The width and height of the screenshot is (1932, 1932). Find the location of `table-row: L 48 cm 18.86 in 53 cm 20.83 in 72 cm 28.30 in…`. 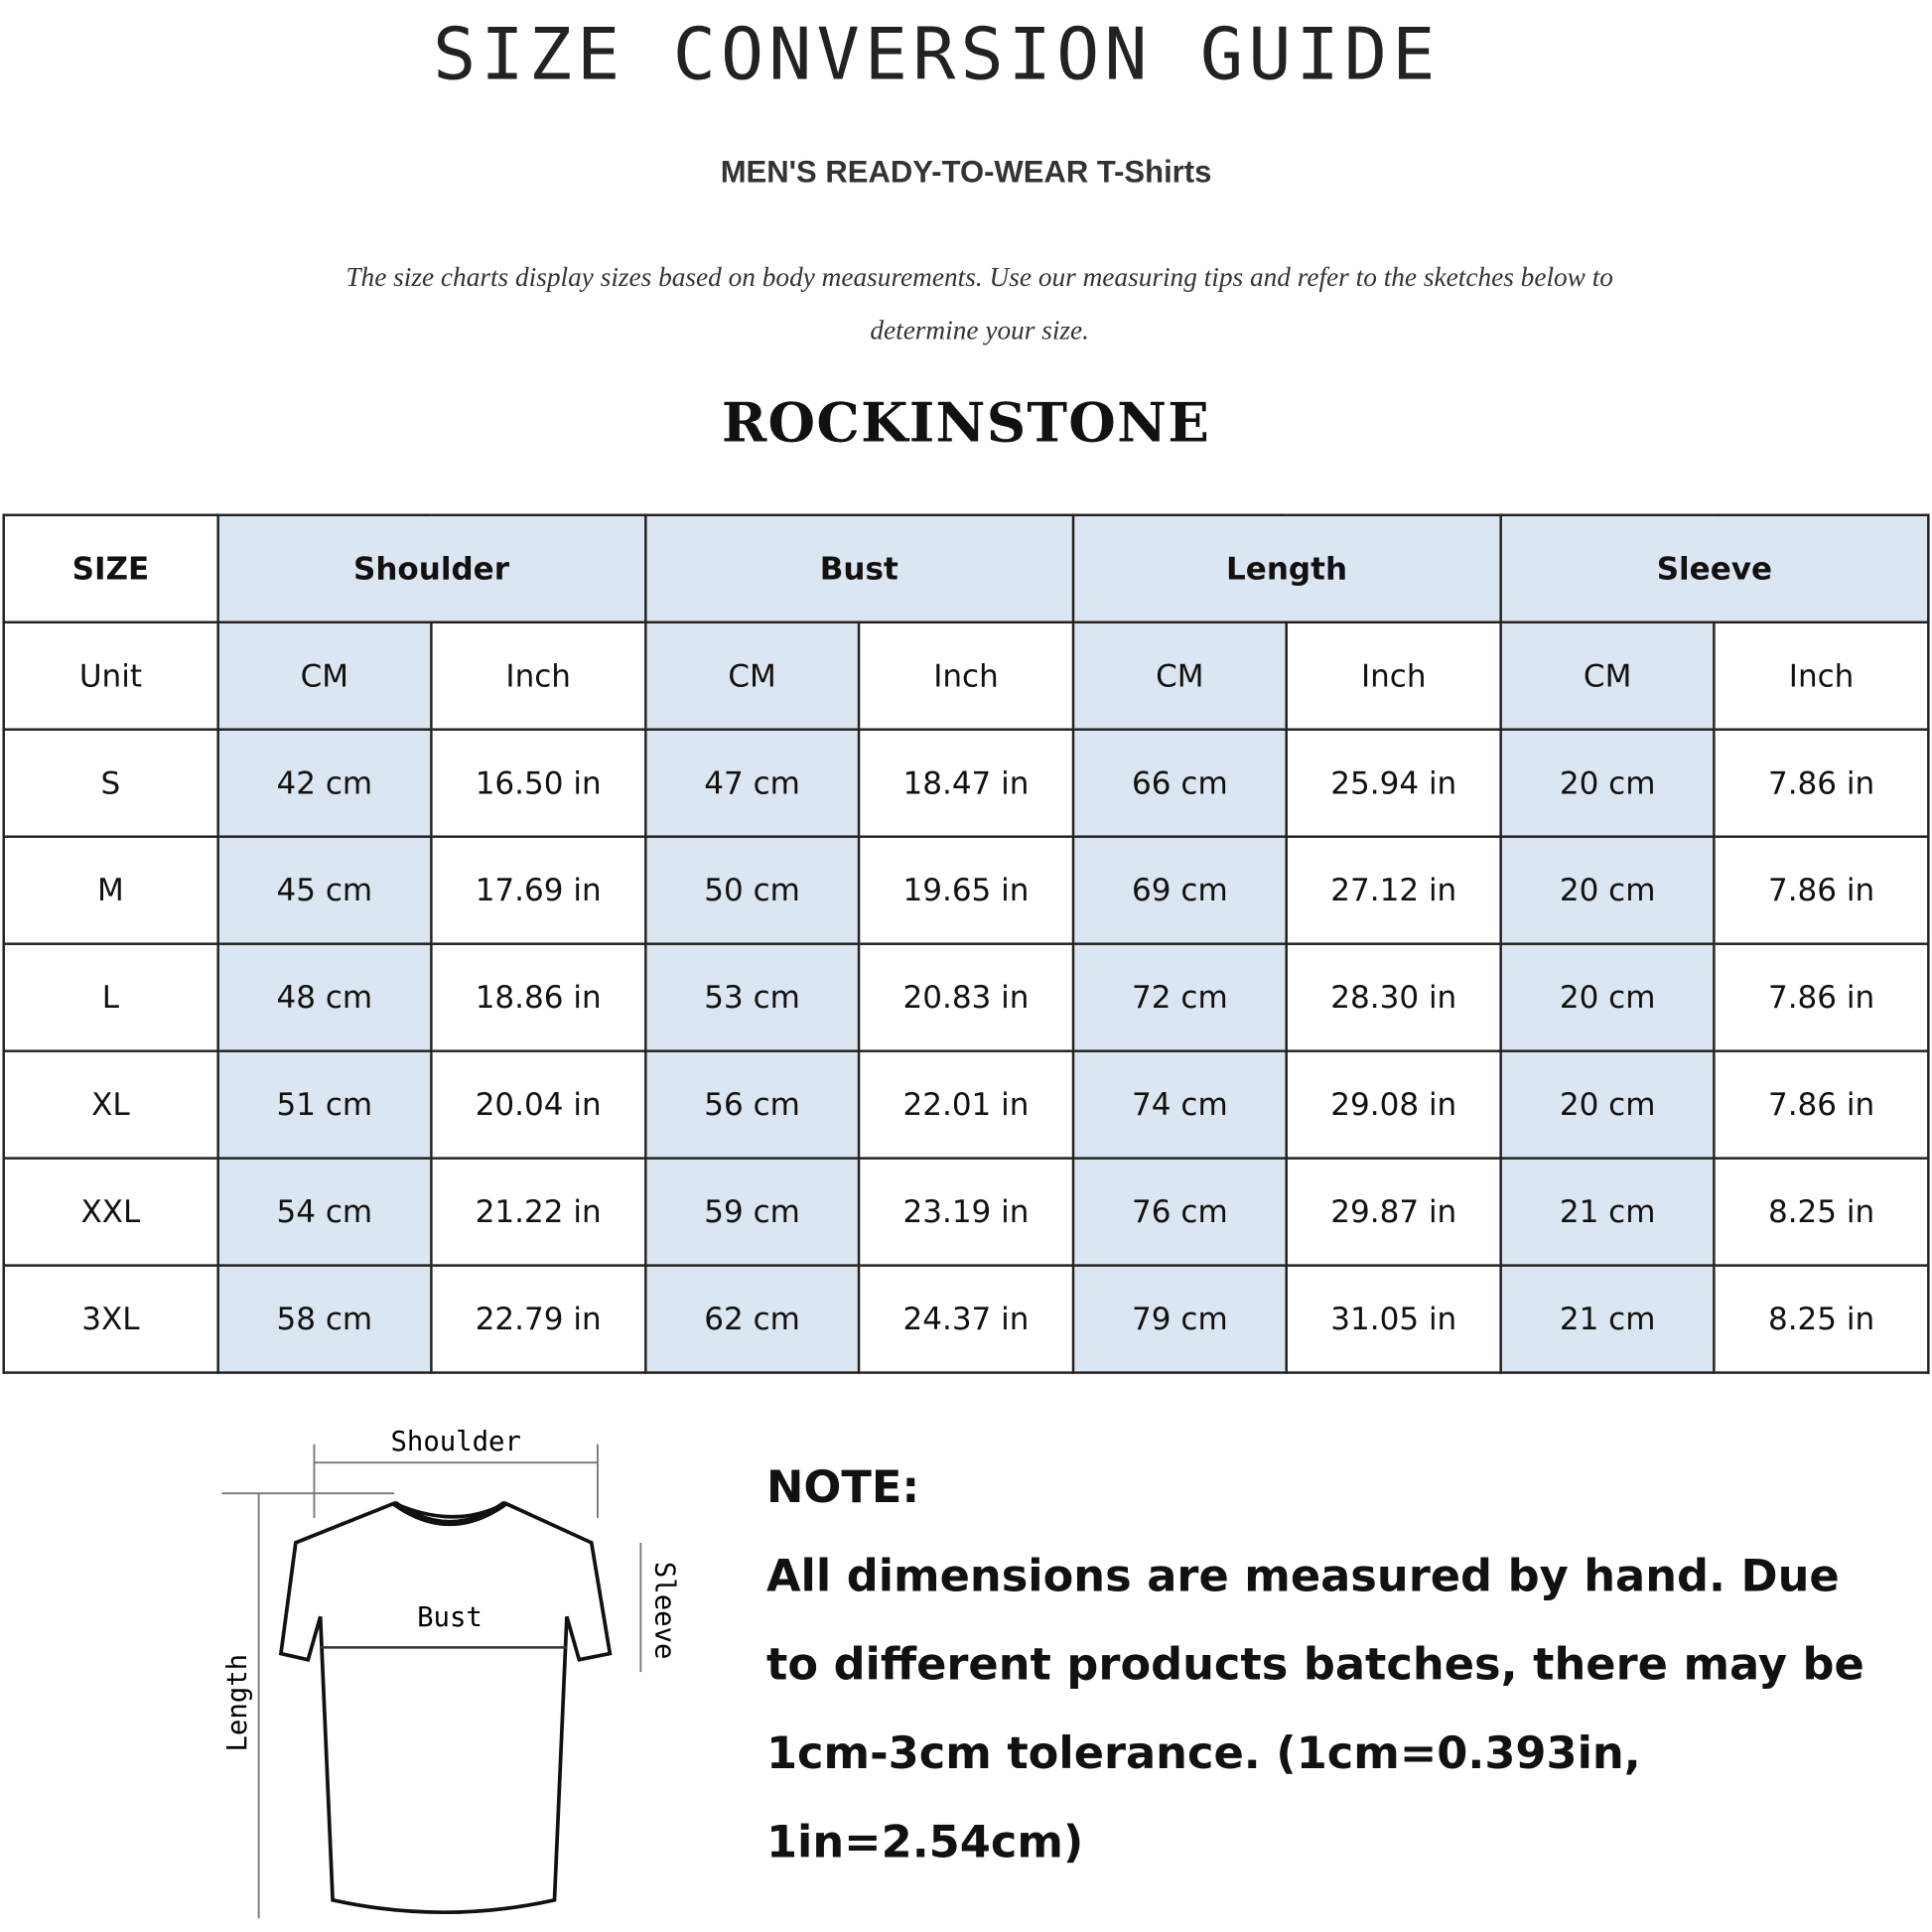

table-row: L 48 cm 18.86 in 53 cm 20.83 in 72 cm 28.30 in… is located at coordinates (966, 997).